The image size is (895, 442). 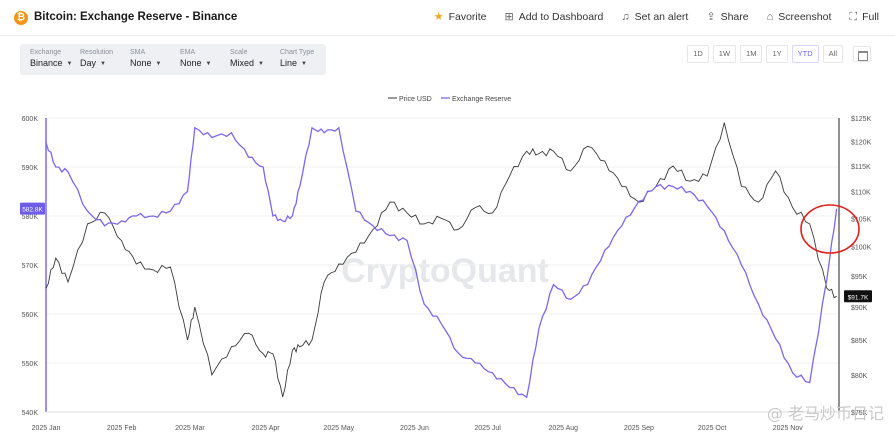 I want to click on sma-value: None, so click(x=141, y=63).